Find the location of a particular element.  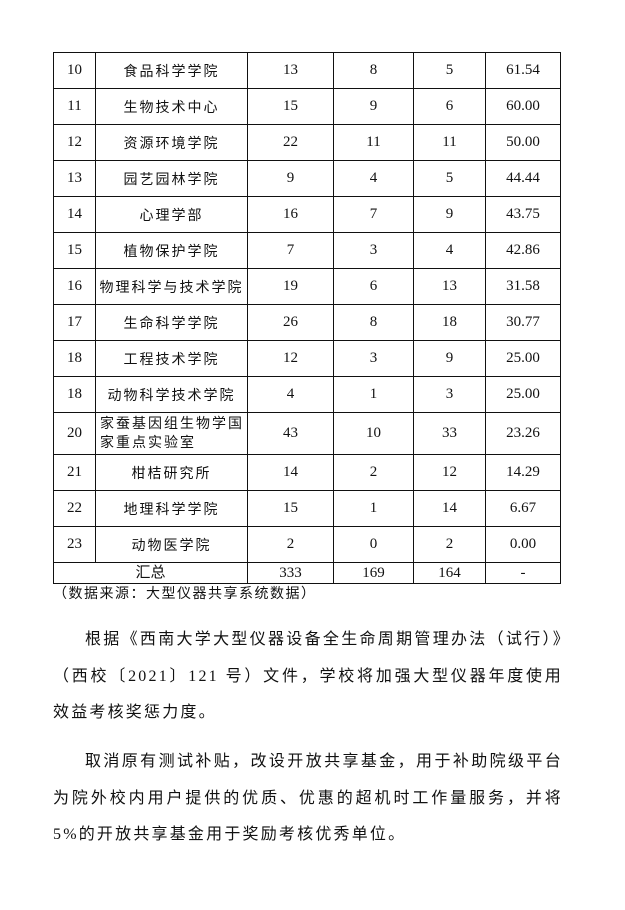

total-cell: 14 is located at coordinates (290, 472).